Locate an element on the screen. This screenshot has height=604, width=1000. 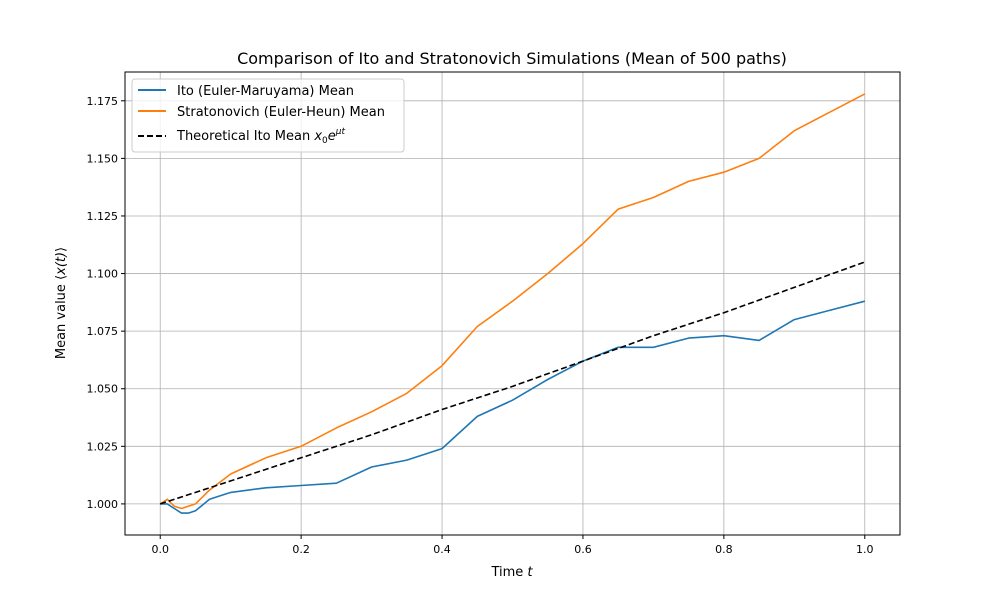
x-tick-label: 1.0 is located at coordinates (865, 549).